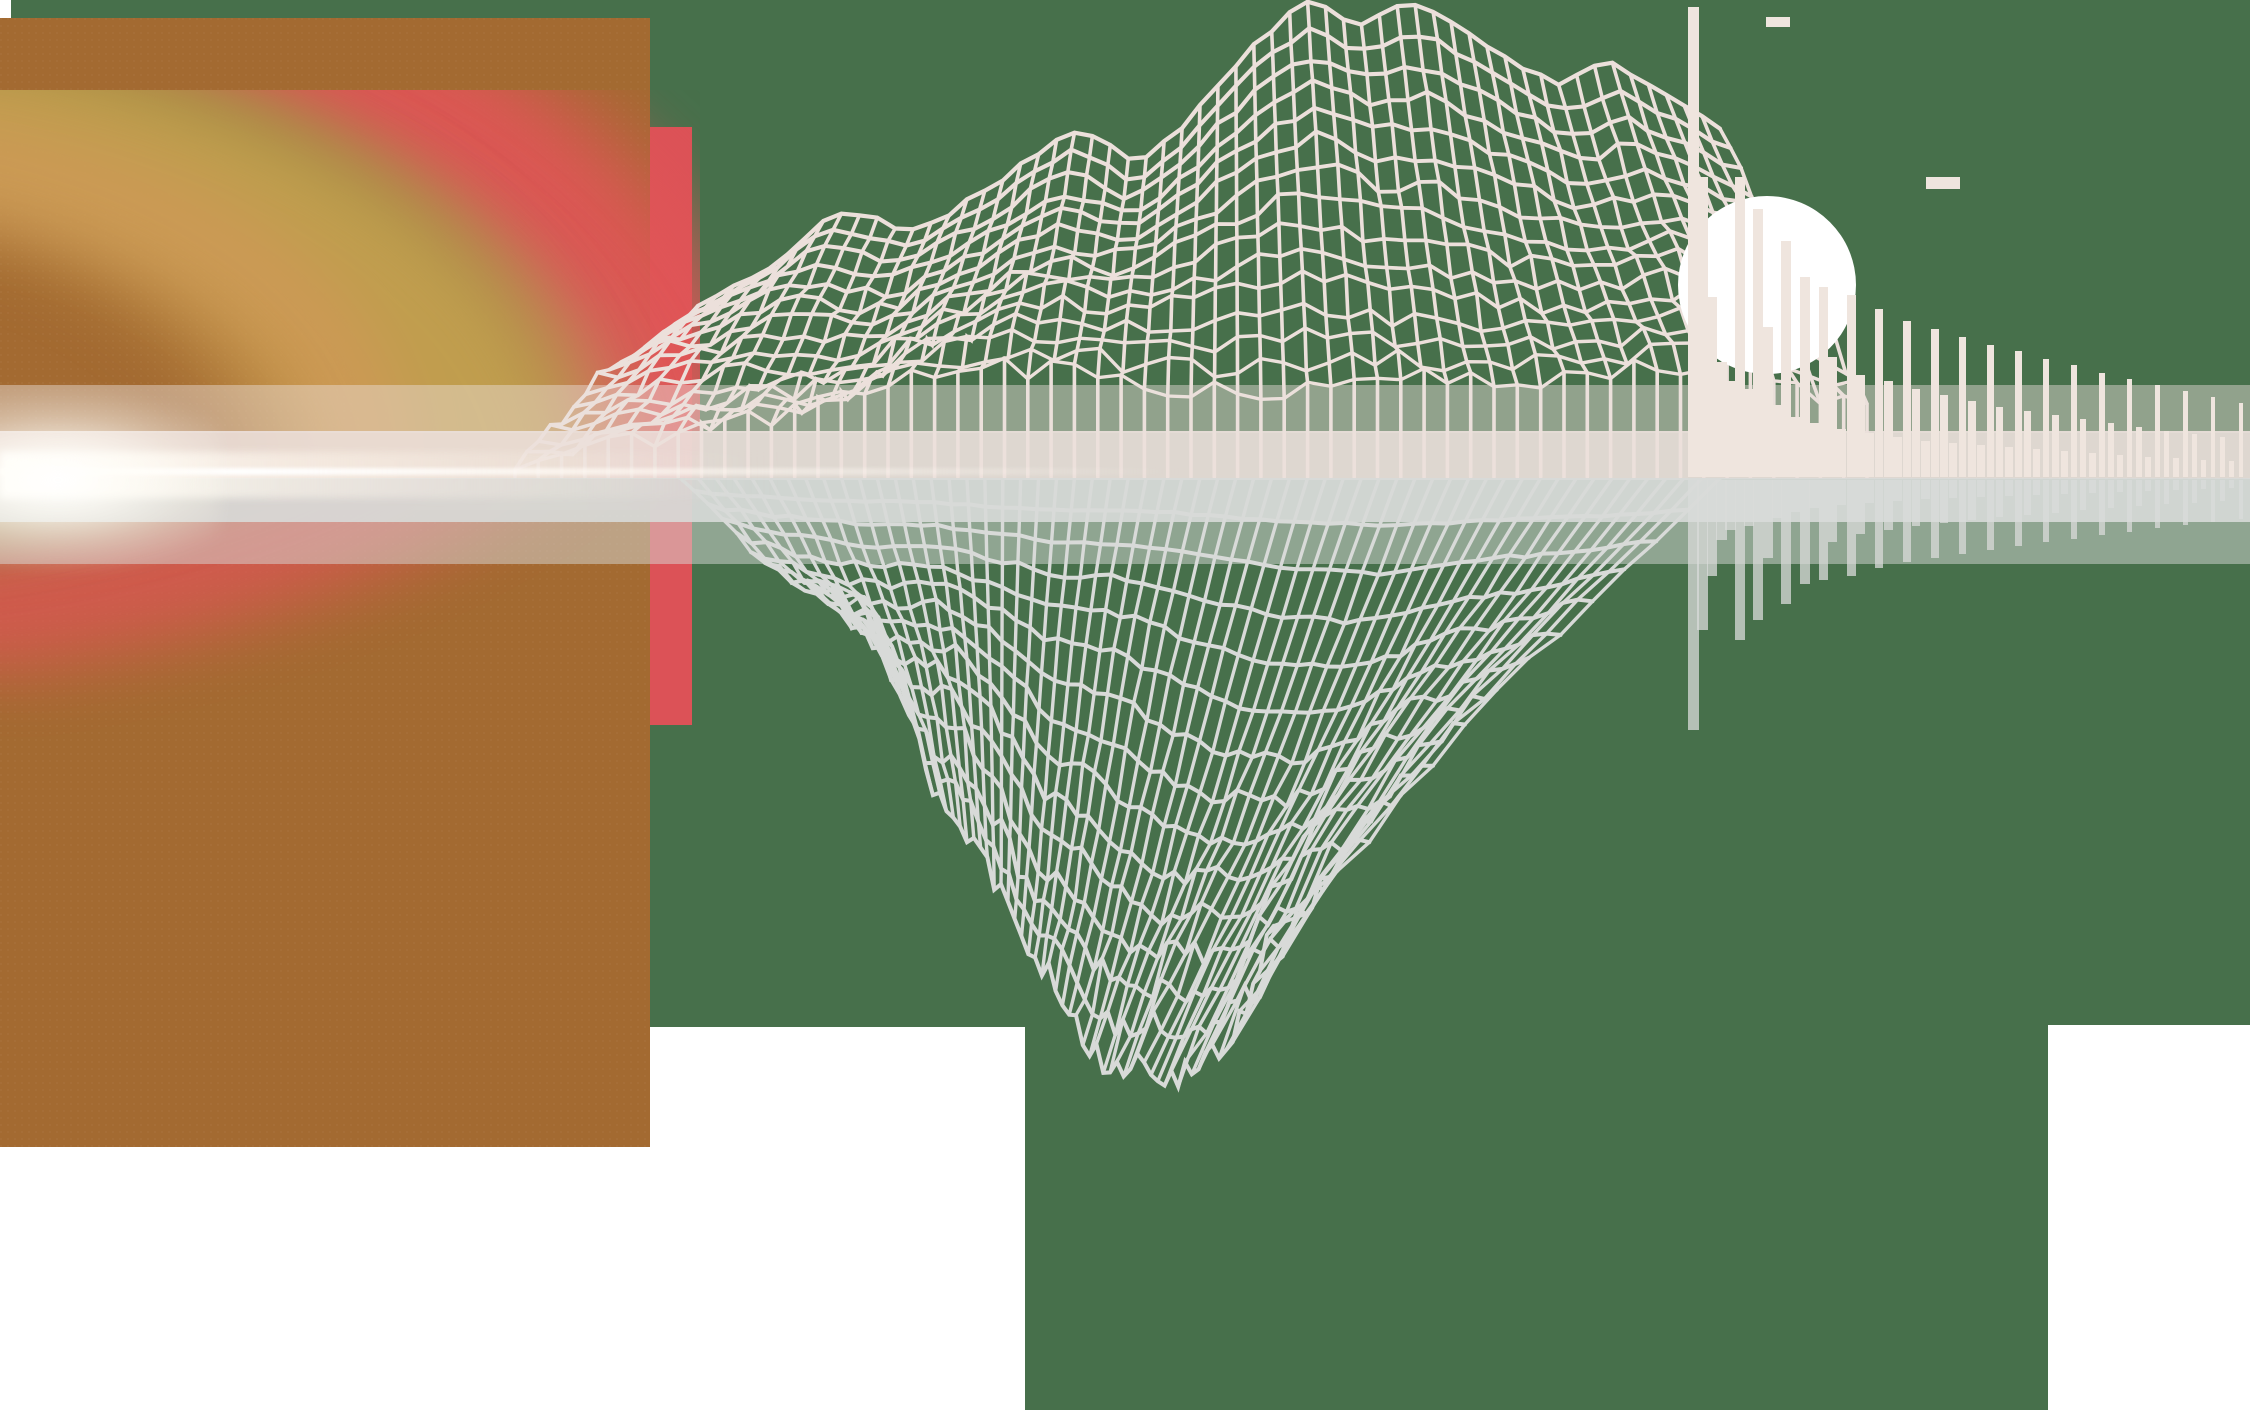  What do you see at coordinates (110, 480) in the screenshot?
I see `lens-flare-hotspot` at bounding box center [110, 480].